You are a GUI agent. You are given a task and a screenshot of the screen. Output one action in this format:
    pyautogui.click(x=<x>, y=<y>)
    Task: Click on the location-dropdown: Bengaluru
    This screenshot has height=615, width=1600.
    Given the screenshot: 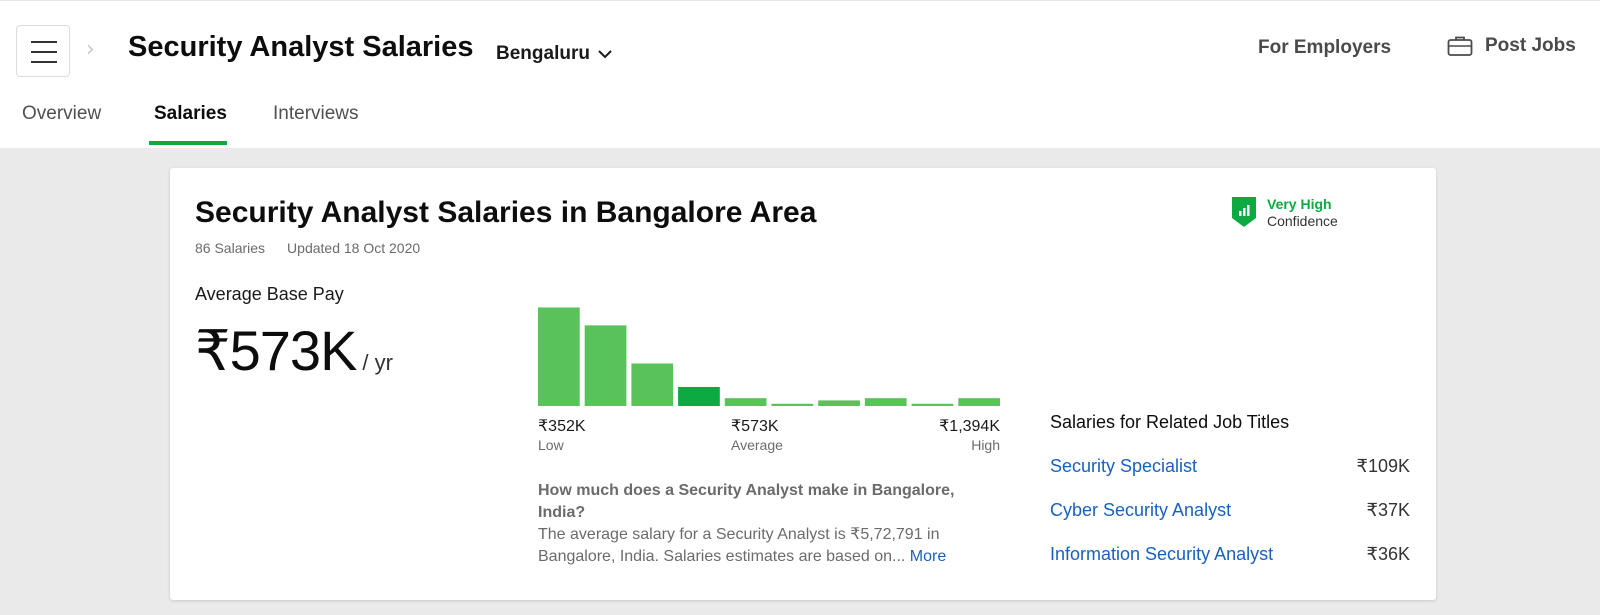 What is the action you would take?
    pyautogui.click(x=554, y=54)
    